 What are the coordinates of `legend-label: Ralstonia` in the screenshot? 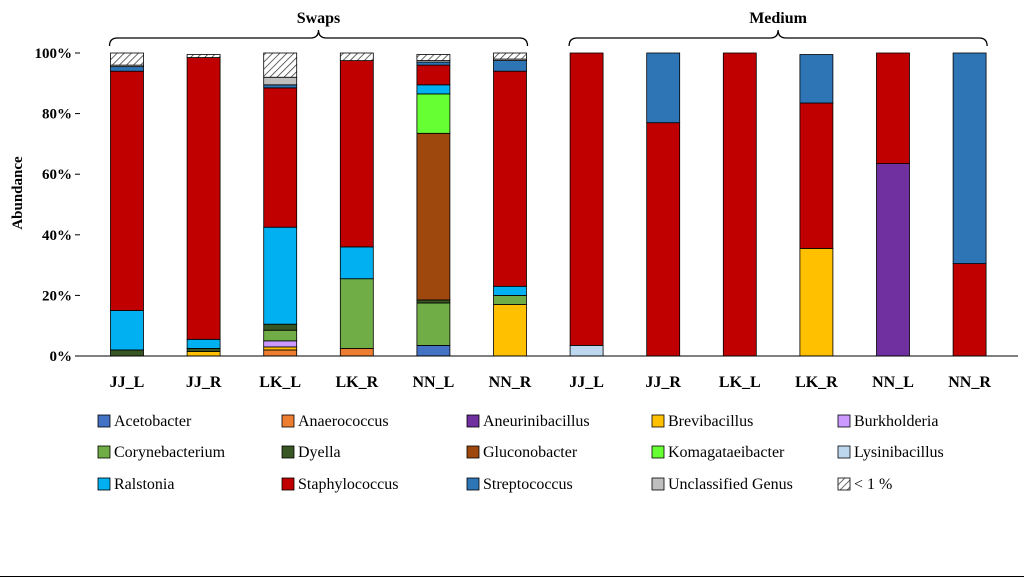 It's located at (144, 484).